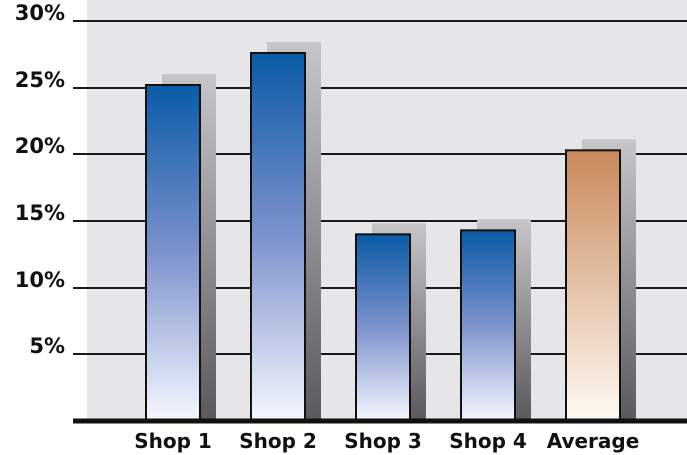 The height and width of the screenshot is (455, 687). Describe the element at coordinates (47, 346) in the screenshot. I see `y-tick-label: 5%` at that location.